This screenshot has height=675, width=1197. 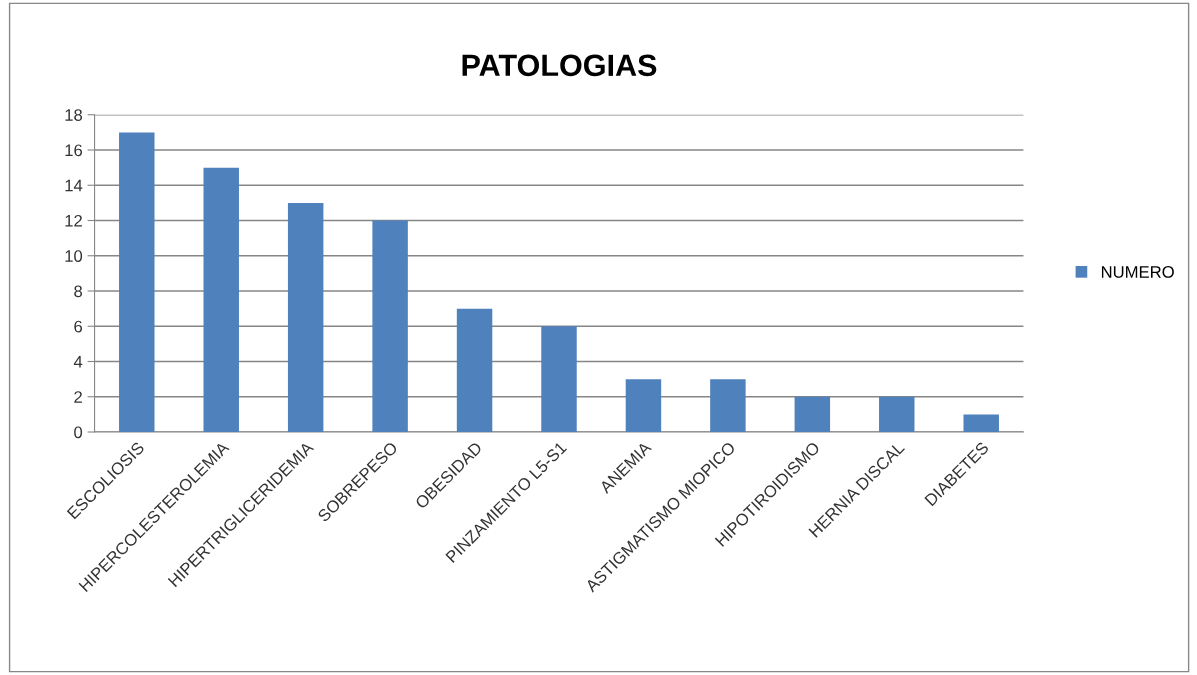 What do you see at coordinates (78, 291) in the screenshot?
I see `y-tick-label: 8` at bounding box center [78, 291].